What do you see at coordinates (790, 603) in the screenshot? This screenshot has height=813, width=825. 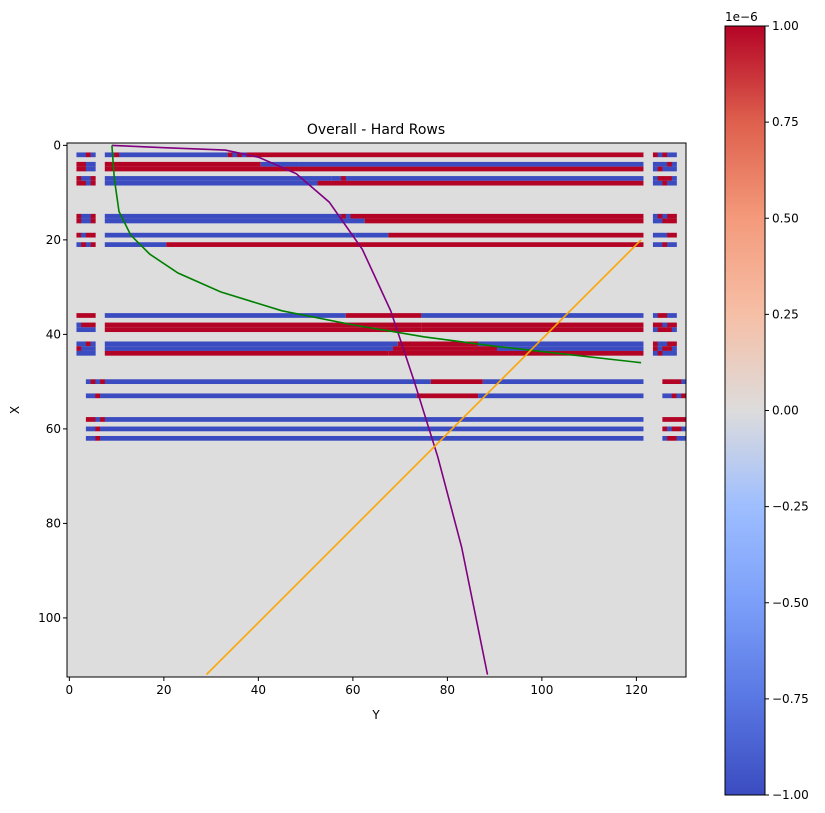 I see `colorbar-tick-label: −0.50` at bounding box center [790, 603].